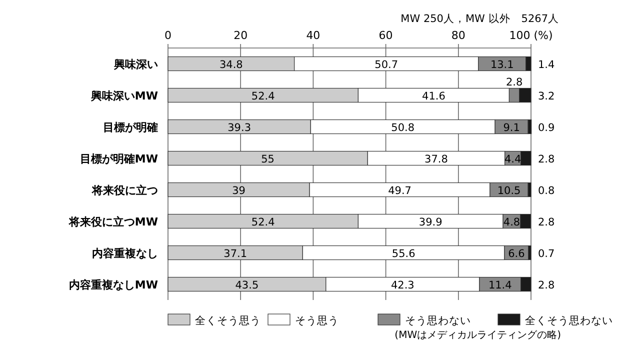 This screenshot has width=640, height=350. What do you see at coordinates (241, 35) in the screenshot?
I see `x-tick-label: 20` at bounding box center [241, 35].